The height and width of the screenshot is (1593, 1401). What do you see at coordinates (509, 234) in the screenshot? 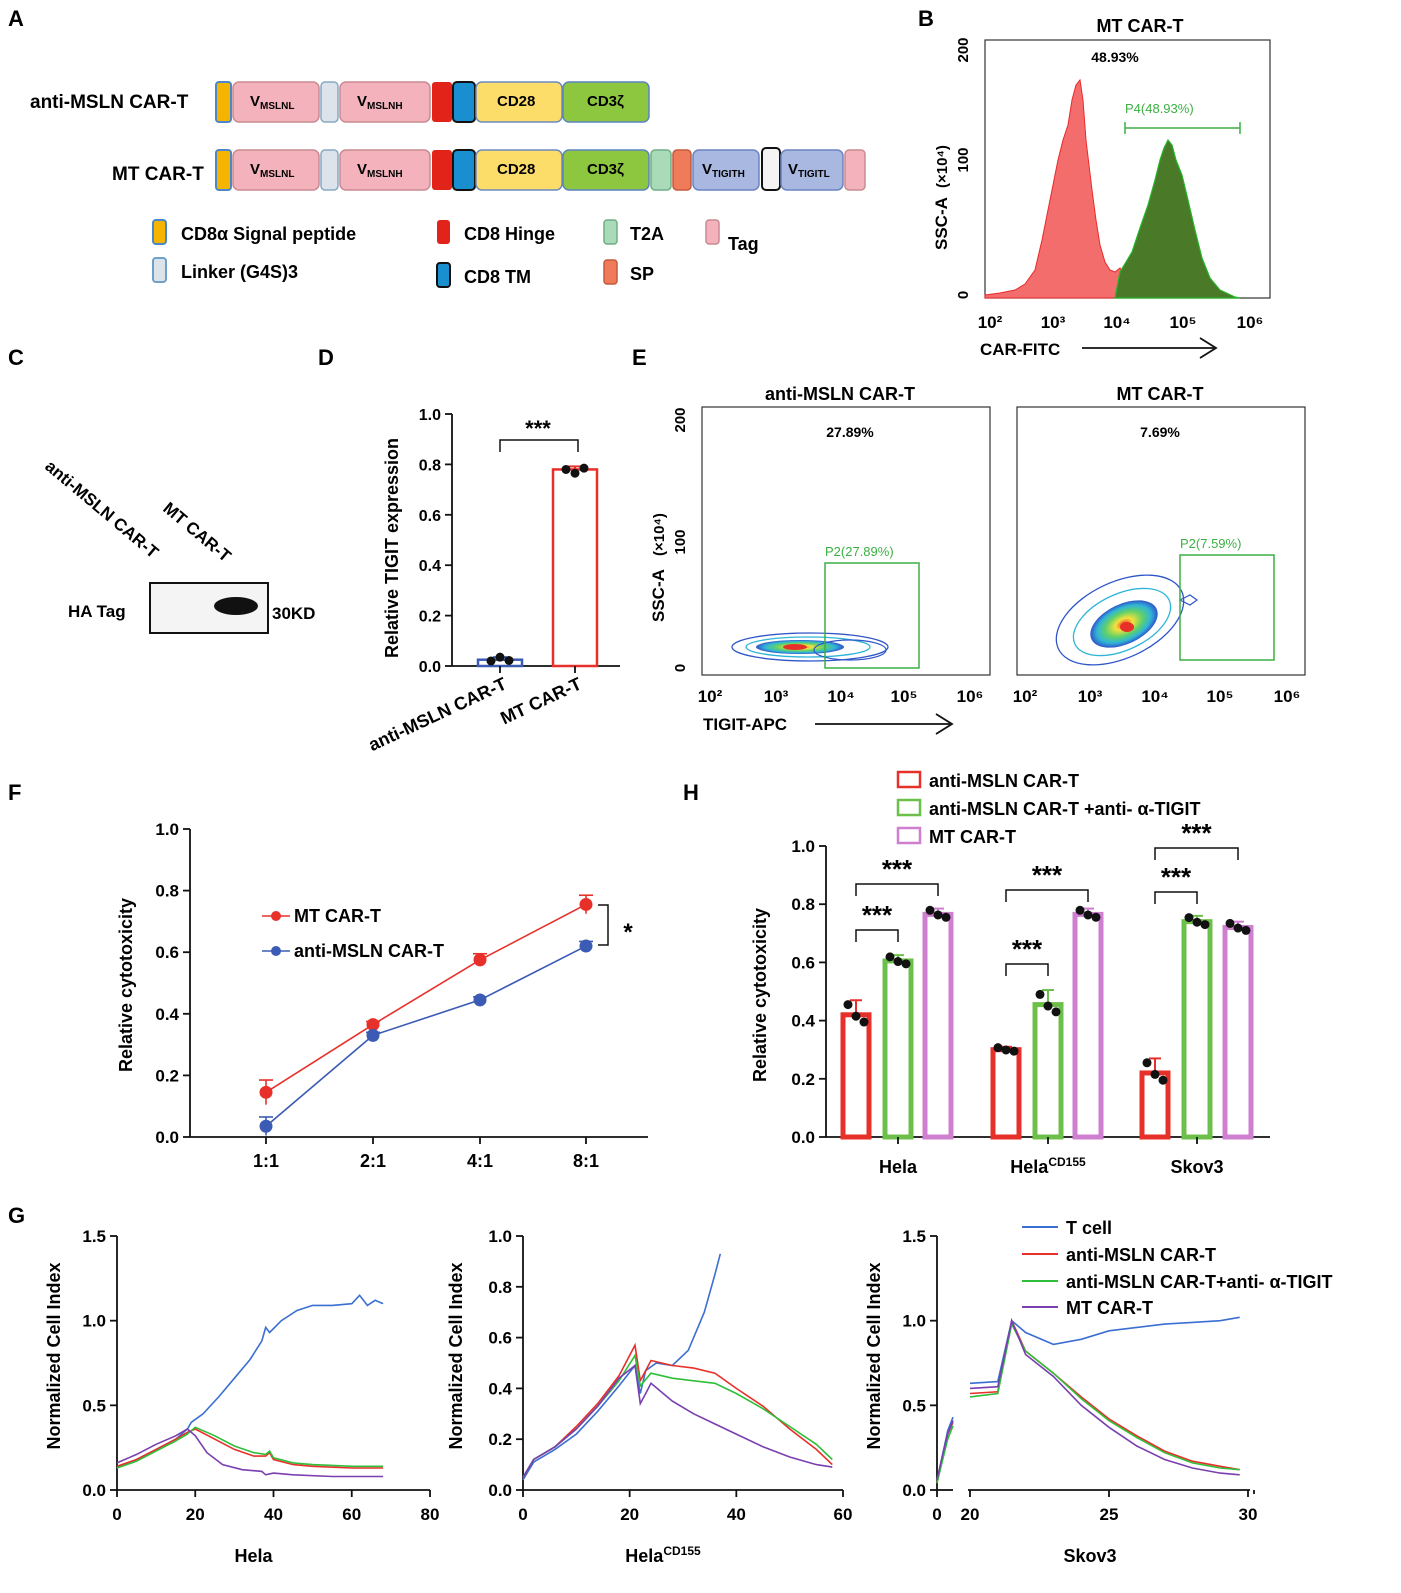
I see `legend-label-hinge: CD8 Hinge` at bounding box center [509, 234].